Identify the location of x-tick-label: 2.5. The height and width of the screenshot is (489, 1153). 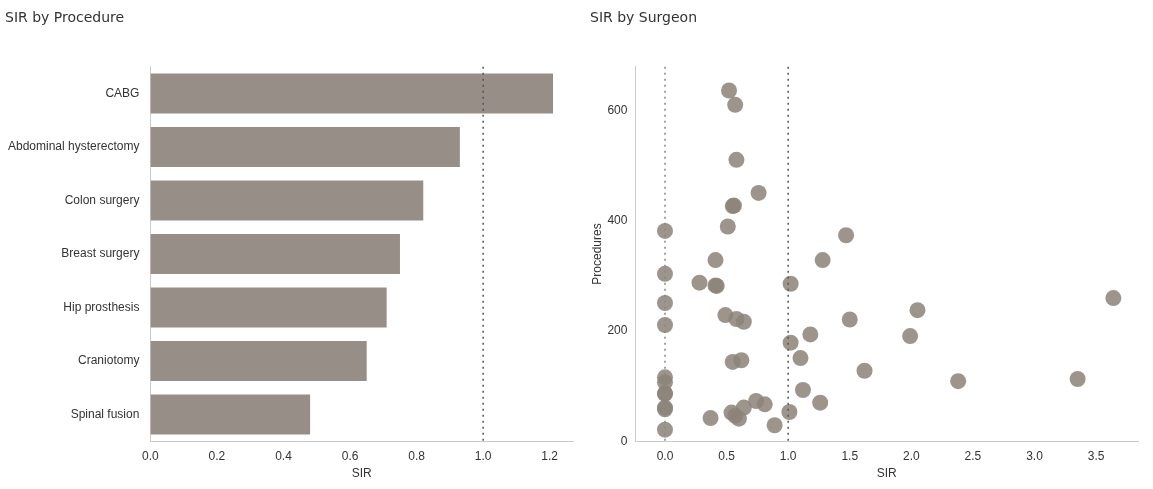
(973, 455).